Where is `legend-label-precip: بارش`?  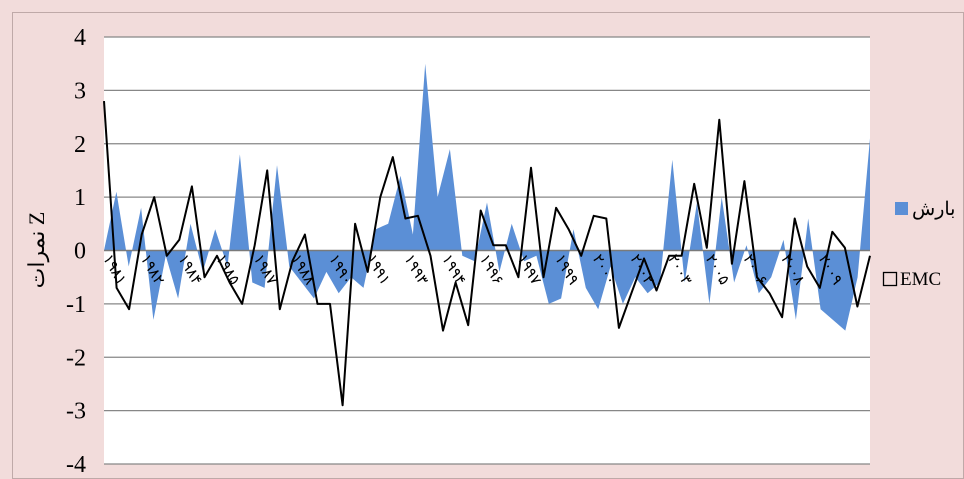 legend-label-precip: بارش is located at coordinates (933, 209).